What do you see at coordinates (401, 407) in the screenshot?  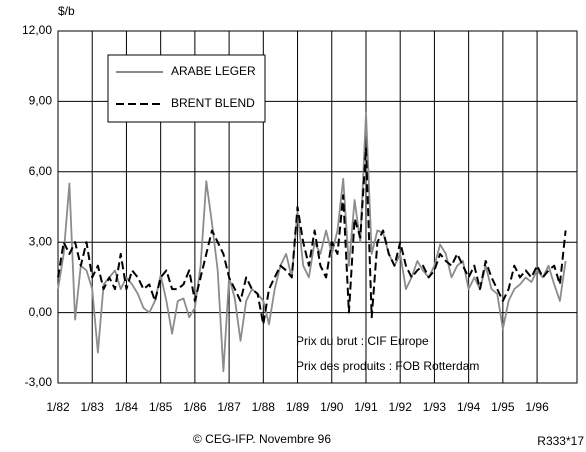 I see `x-tick-label: 1/92` at bounding box center [401, 407].